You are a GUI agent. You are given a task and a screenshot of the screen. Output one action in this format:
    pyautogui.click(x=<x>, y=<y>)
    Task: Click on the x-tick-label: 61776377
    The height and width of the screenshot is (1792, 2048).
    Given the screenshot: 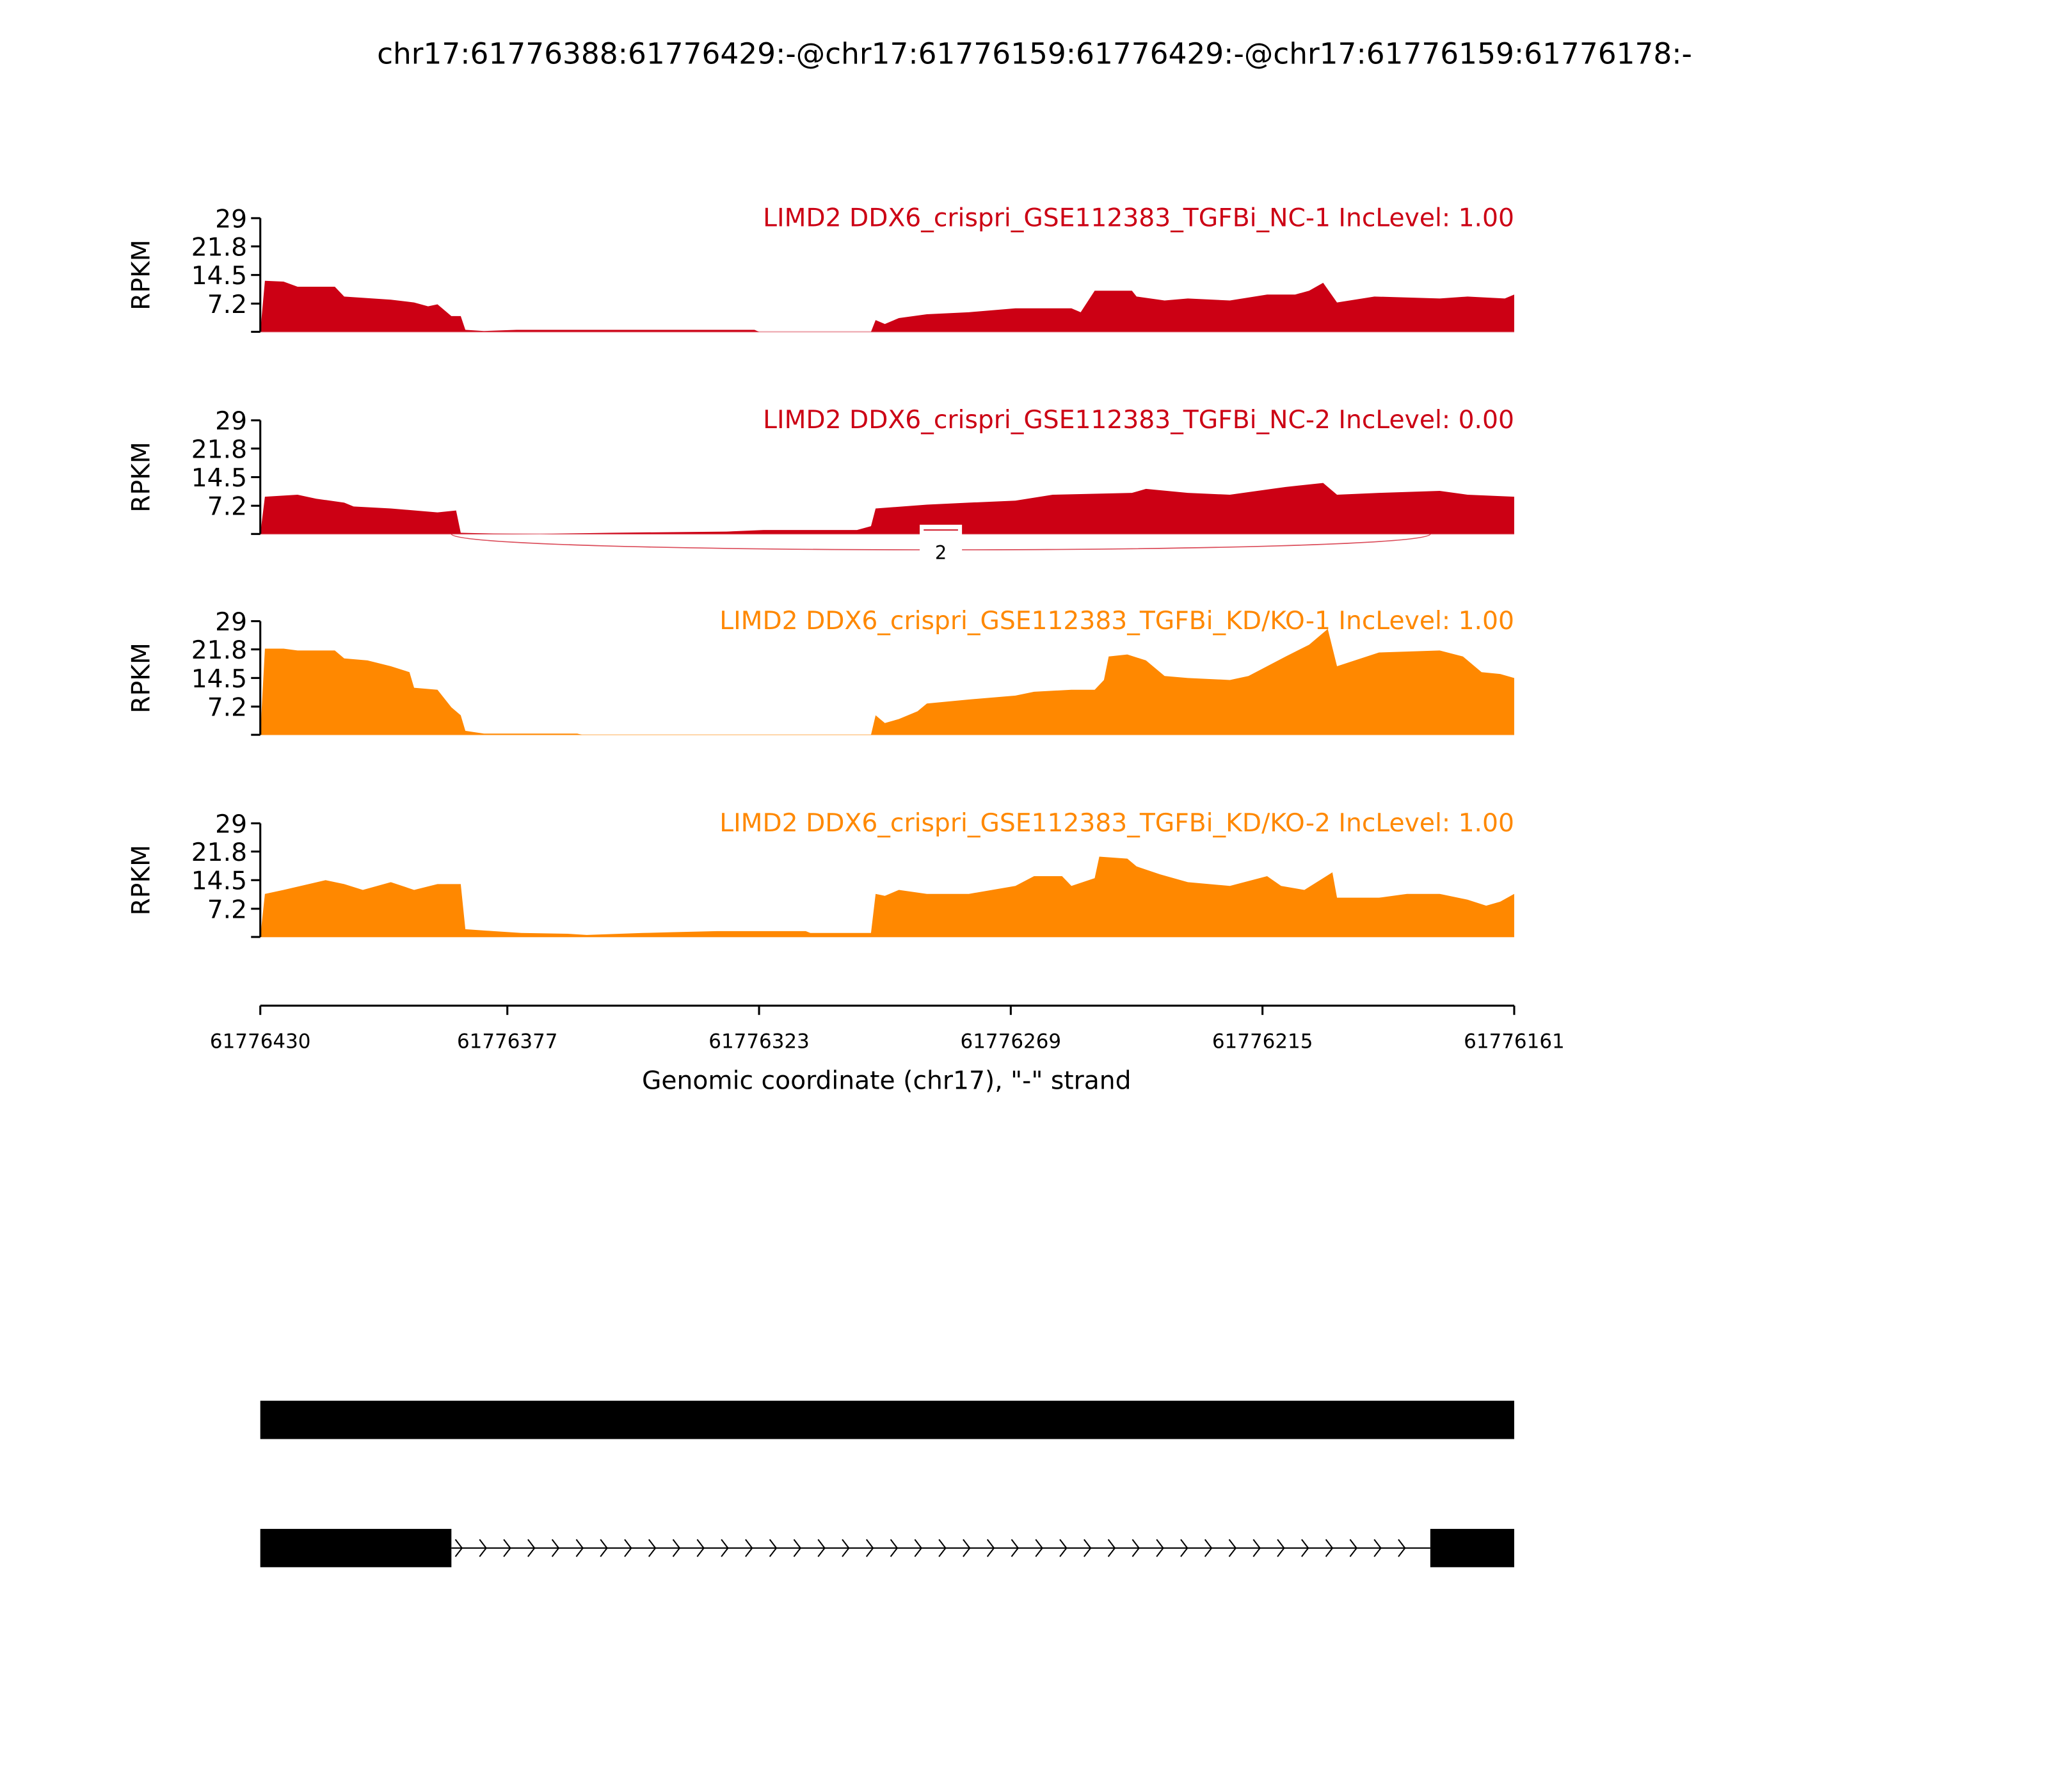 What is the action you would take?
    pyautogui.click(x=507, y=1041)
    